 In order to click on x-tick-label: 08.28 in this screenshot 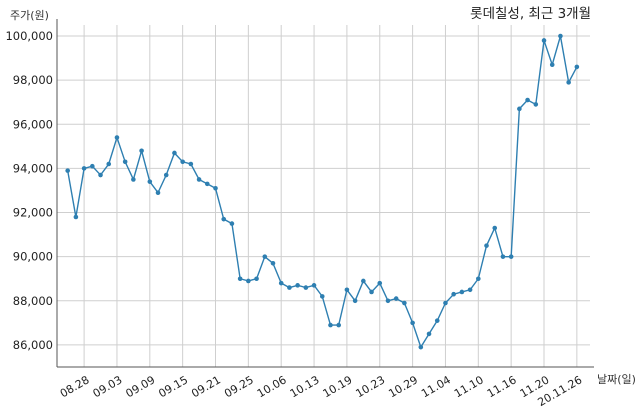, I will do `click(75, 386)`.